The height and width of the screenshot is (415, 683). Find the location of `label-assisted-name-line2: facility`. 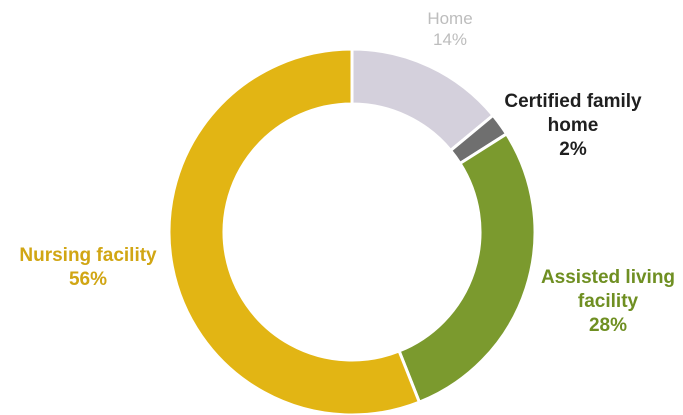

label-assisted-name-line2: facility is located at coordinates (608, 301).